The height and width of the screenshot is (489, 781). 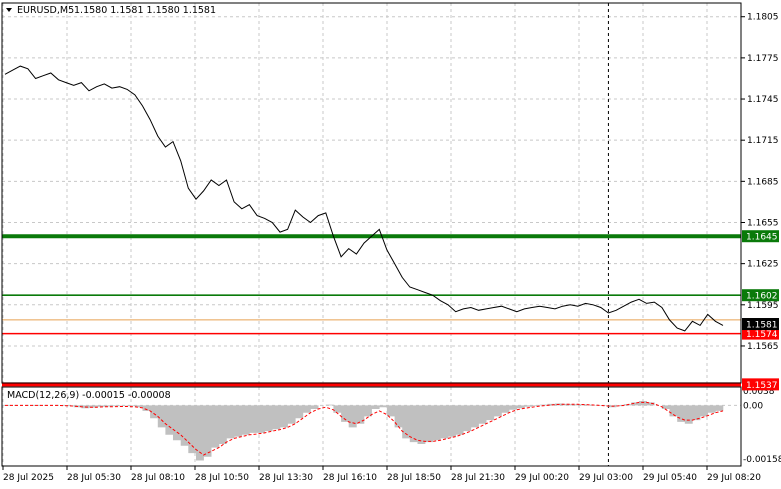 What do you see at coordinates (763, 141) in the screenshot?
I see `y-tick-label: 1.1715` at bounding box center [763, 141].